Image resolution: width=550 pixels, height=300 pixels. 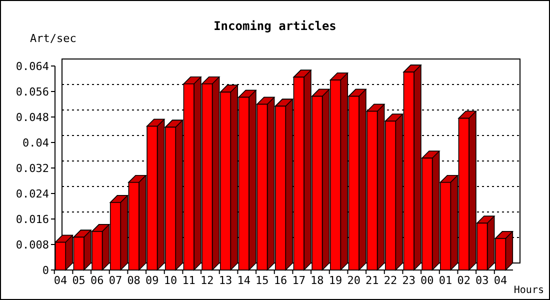 I want to click on x-tick-label: 11, so click(x=189, y=280).